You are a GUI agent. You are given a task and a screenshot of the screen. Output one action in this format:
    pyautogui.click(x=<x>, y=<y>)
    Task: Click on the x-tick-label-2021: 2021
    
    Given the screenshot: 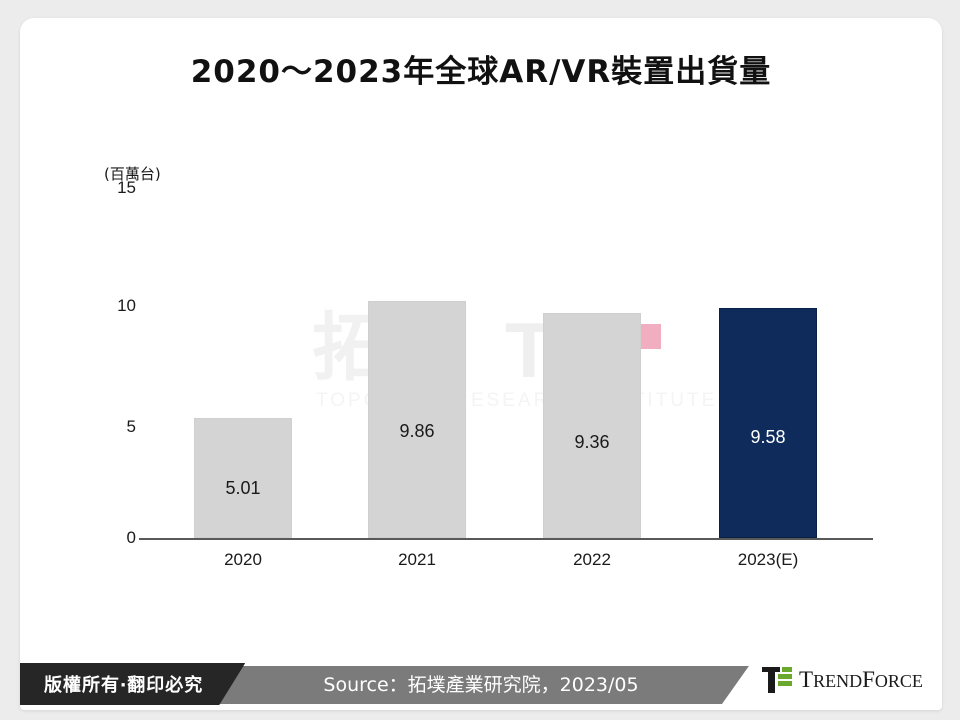 What is the action you would take?
    pyautogui.click(x=417, y=559)
    